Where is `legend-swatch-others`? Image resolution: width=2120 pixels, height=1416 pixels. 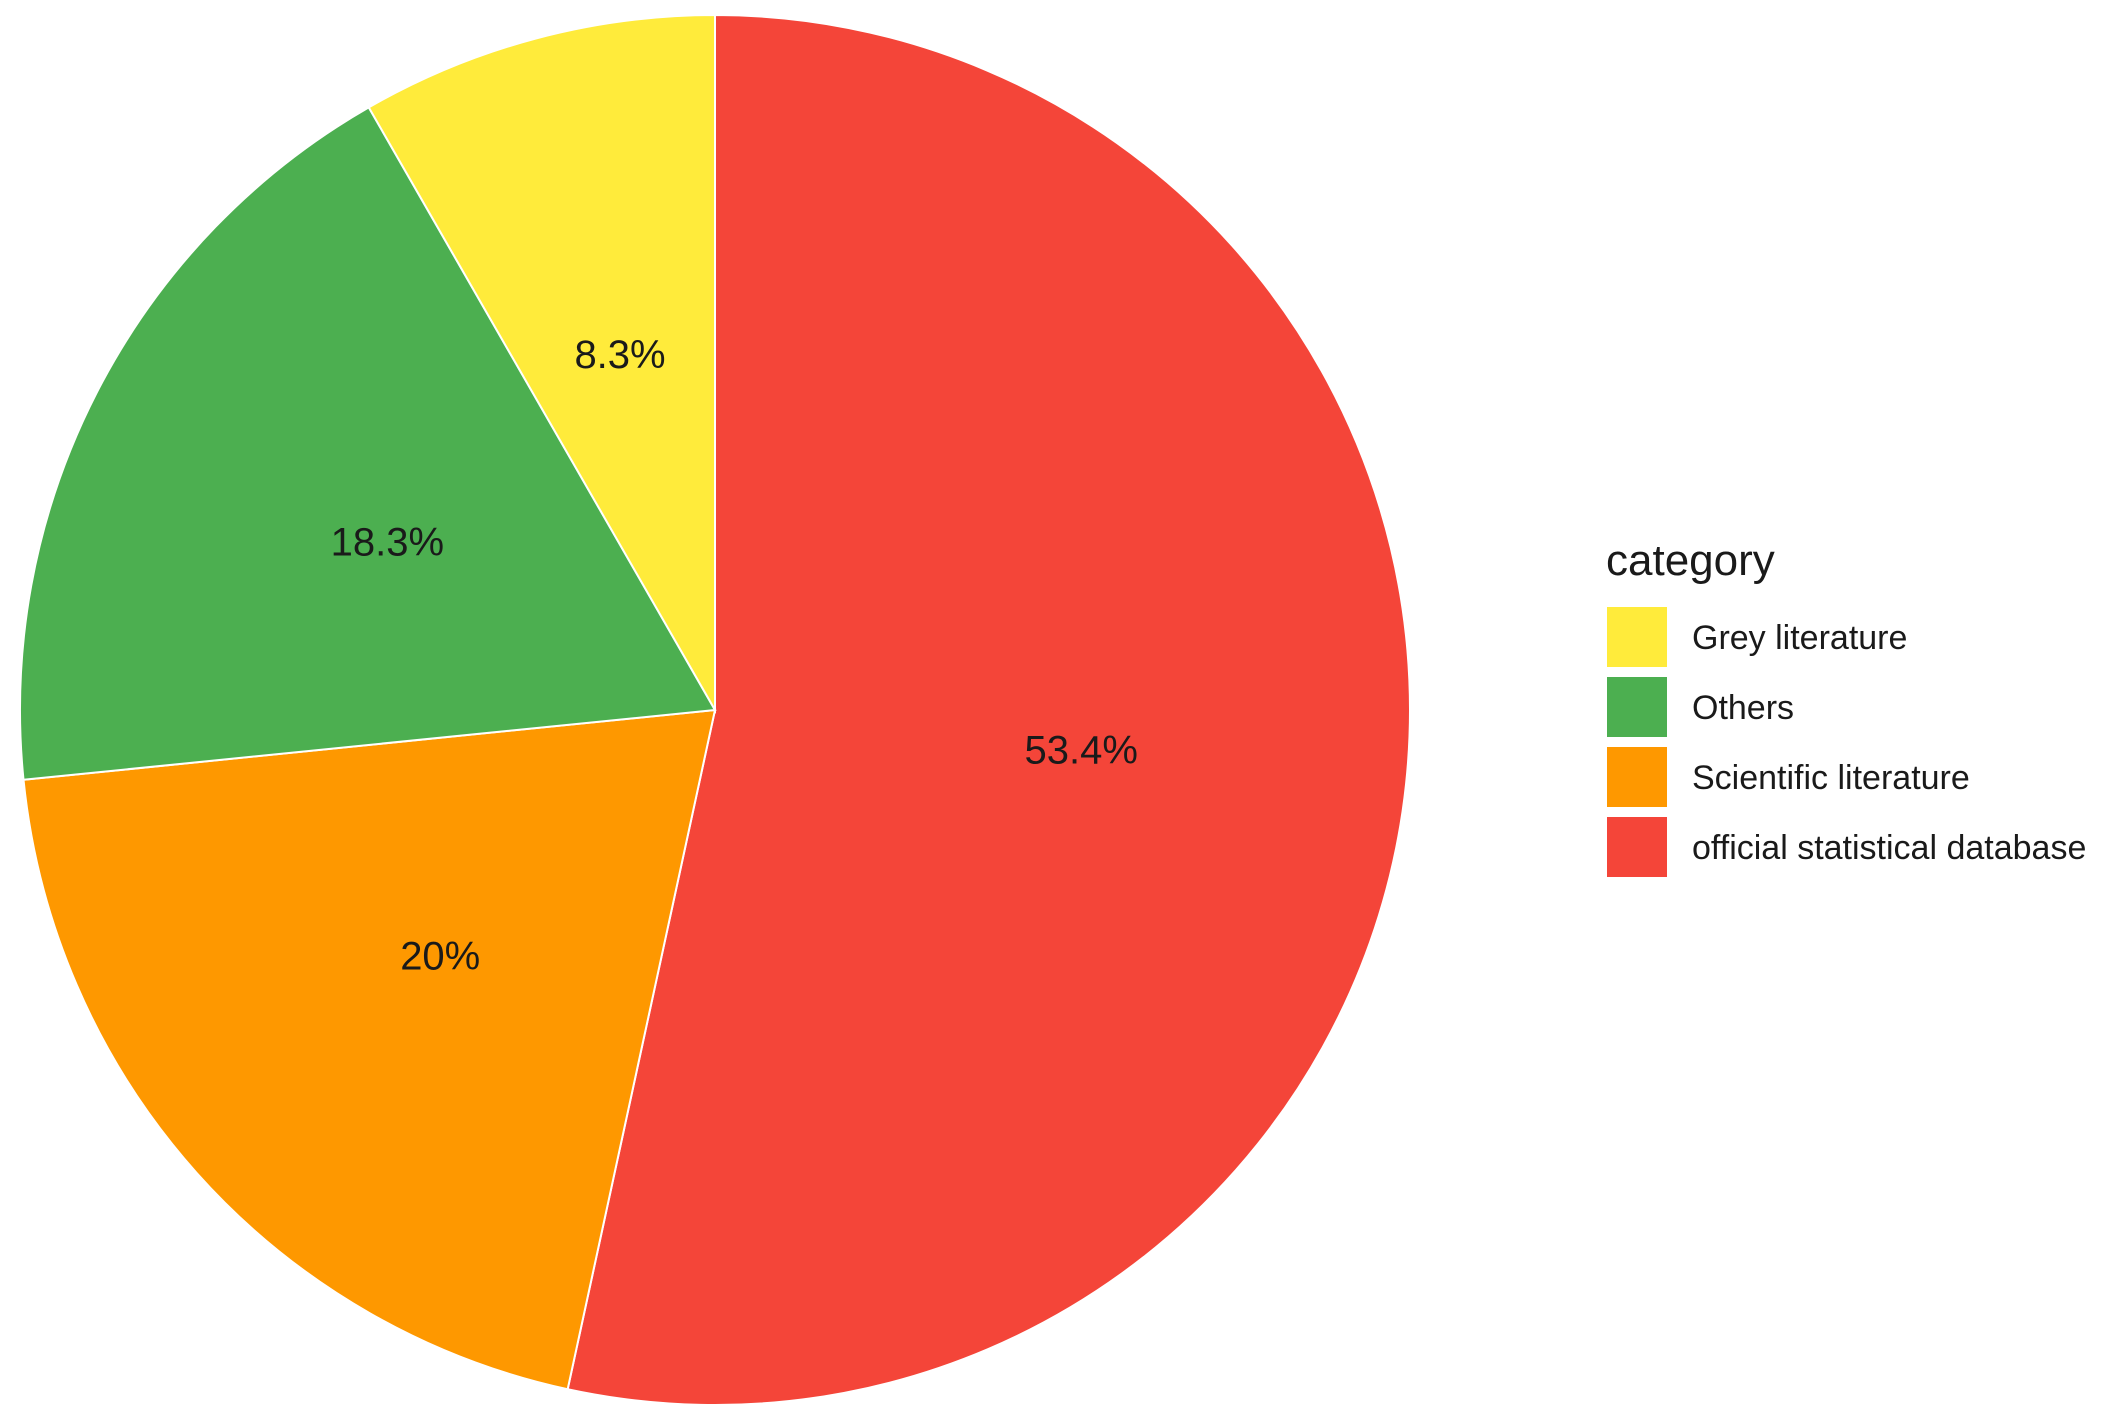 legend-swatch-others is located at coordinates (1637, 707).